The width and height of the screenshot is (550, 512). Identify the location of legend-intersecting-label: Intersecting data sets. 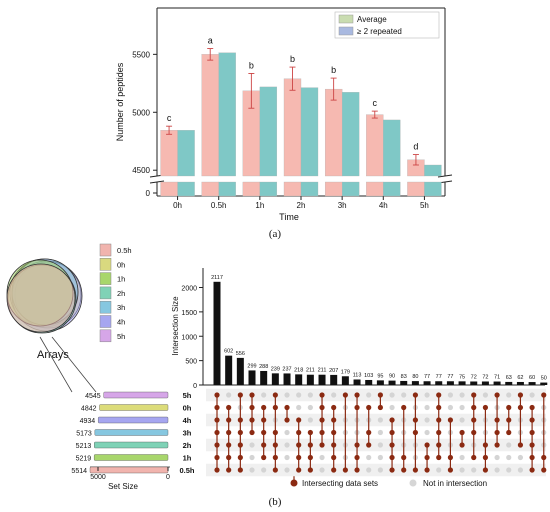
(340, 483).